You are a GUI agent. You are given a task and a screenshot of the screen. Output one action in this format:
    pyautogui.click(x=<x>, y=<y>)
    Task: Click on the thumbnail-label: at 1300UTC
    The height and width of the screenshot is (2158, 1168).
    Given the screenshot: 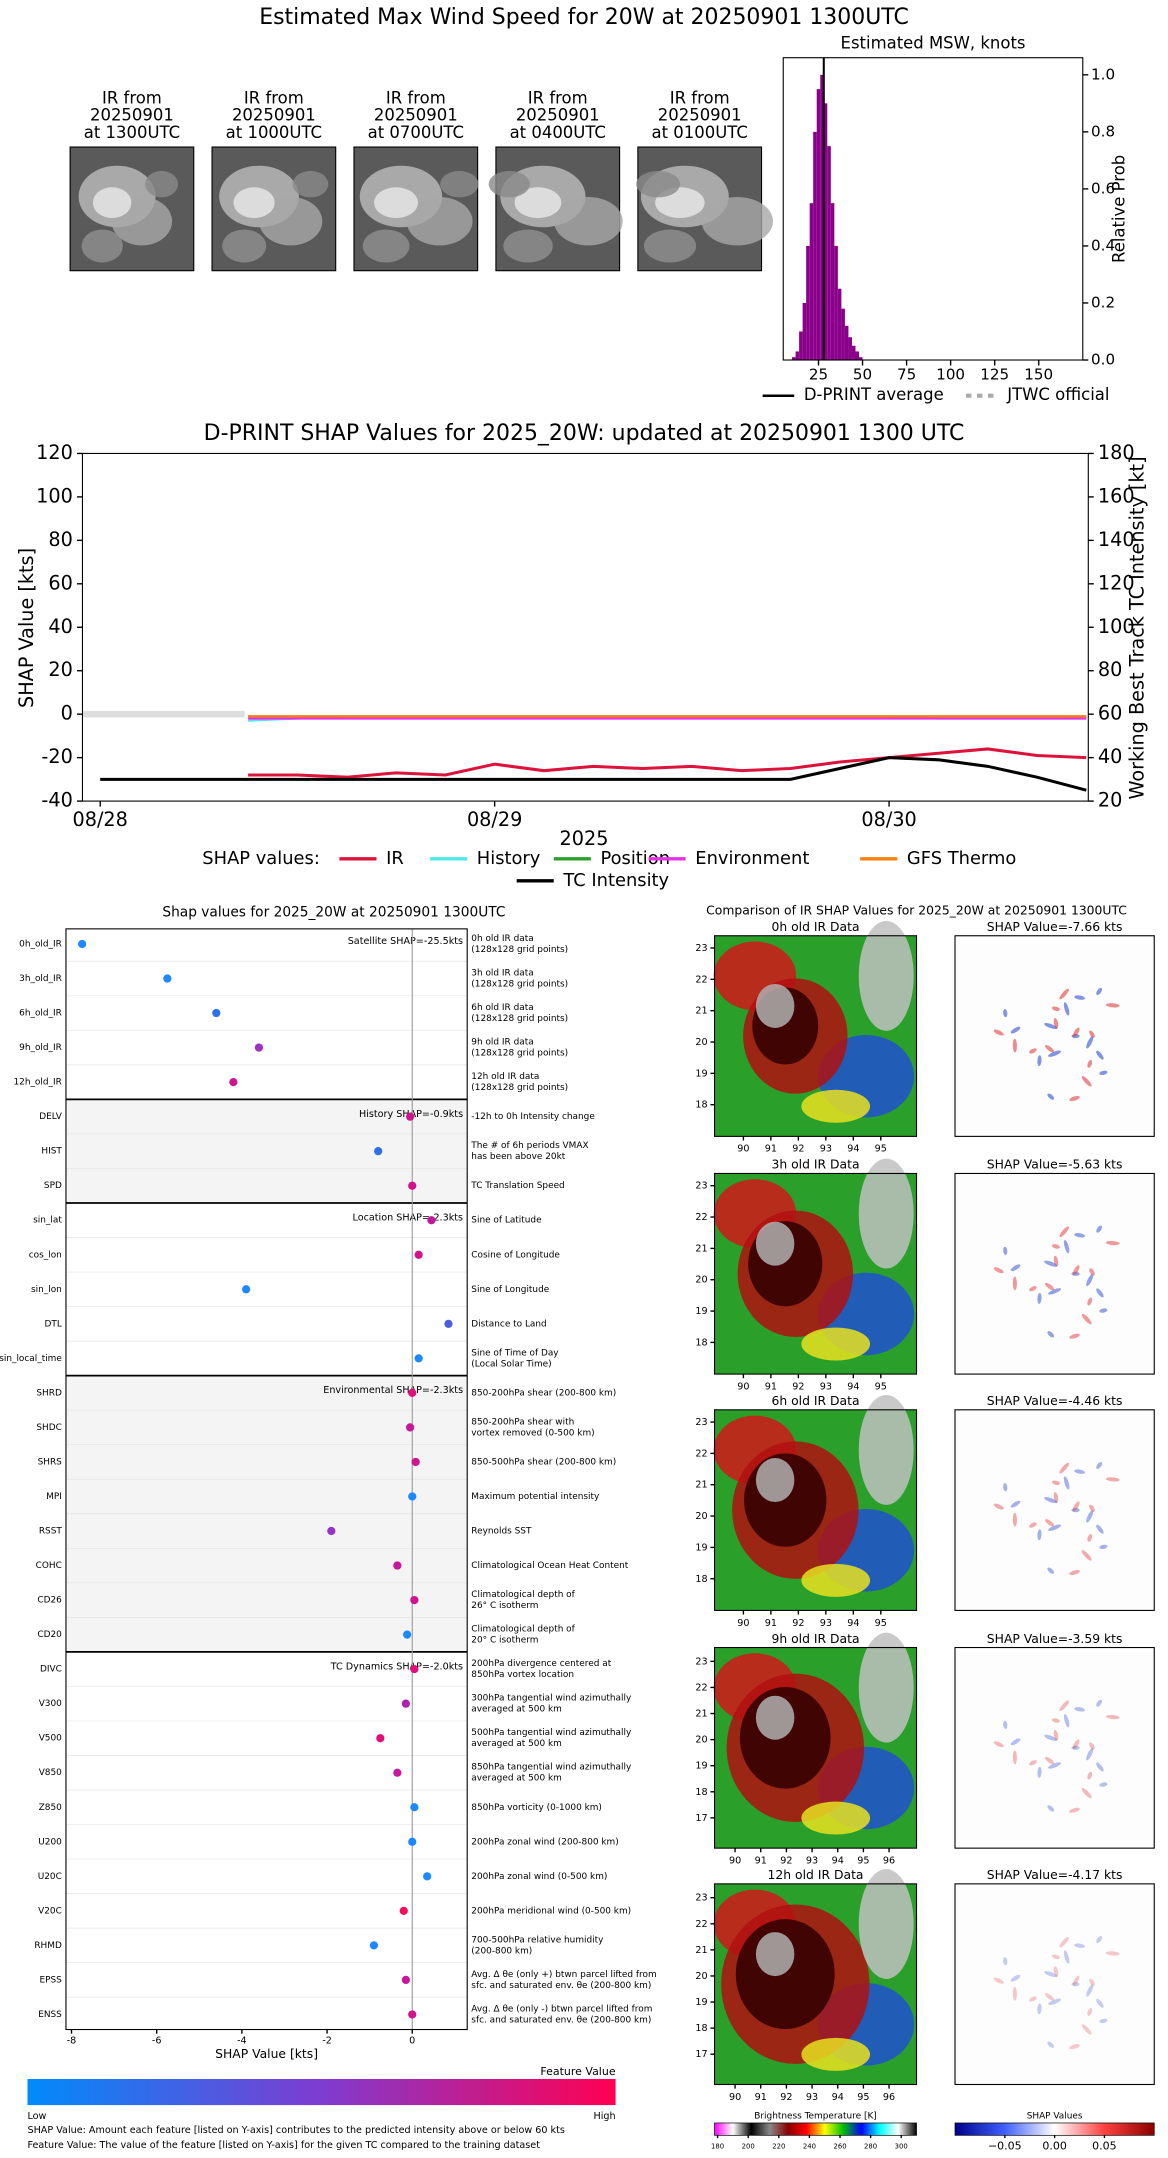 What is the action you would take?
    pyautogui.click(x=132, y=132)
    